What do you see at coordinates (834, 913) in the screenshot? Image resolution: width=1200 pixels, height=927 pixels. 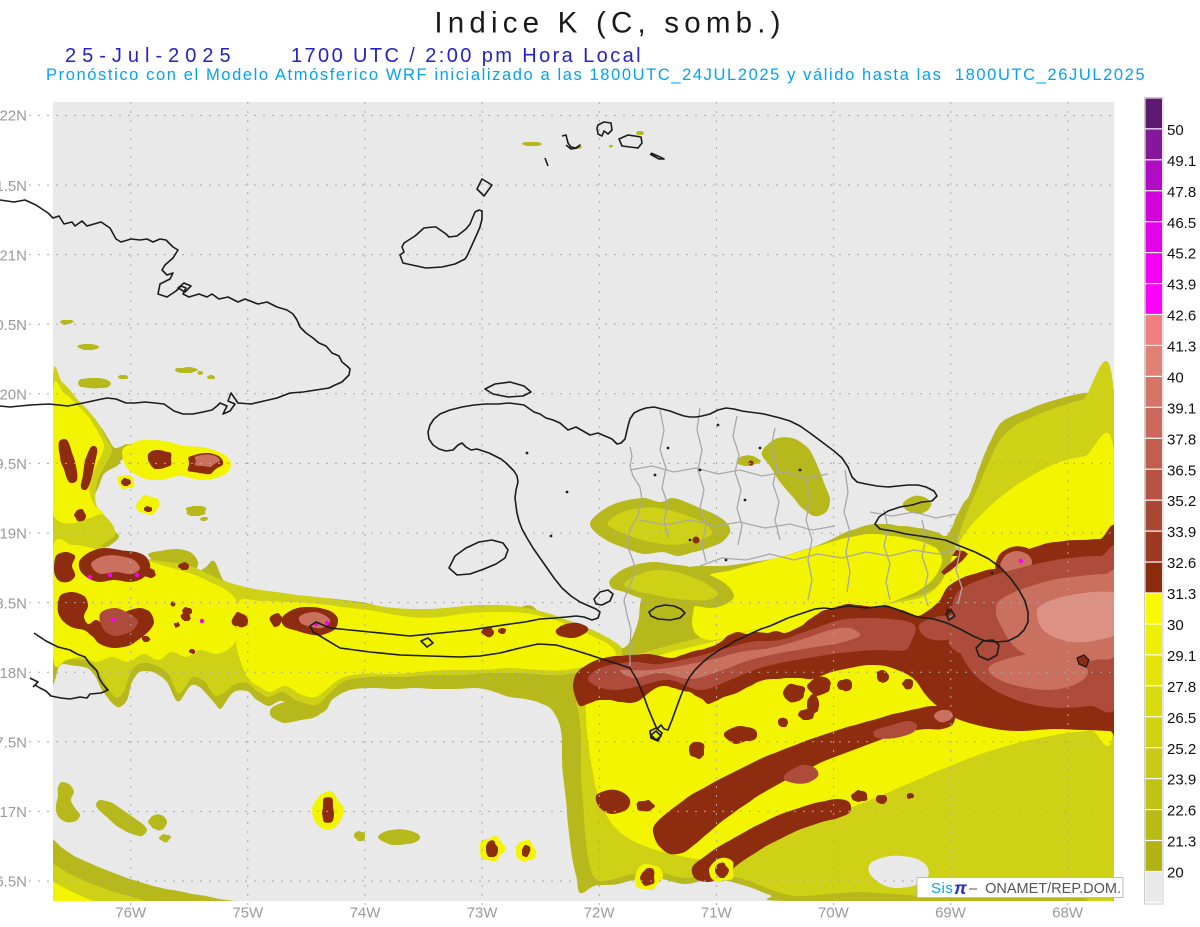 I see `svg-text: 70W` at bounding box center [834, 913].